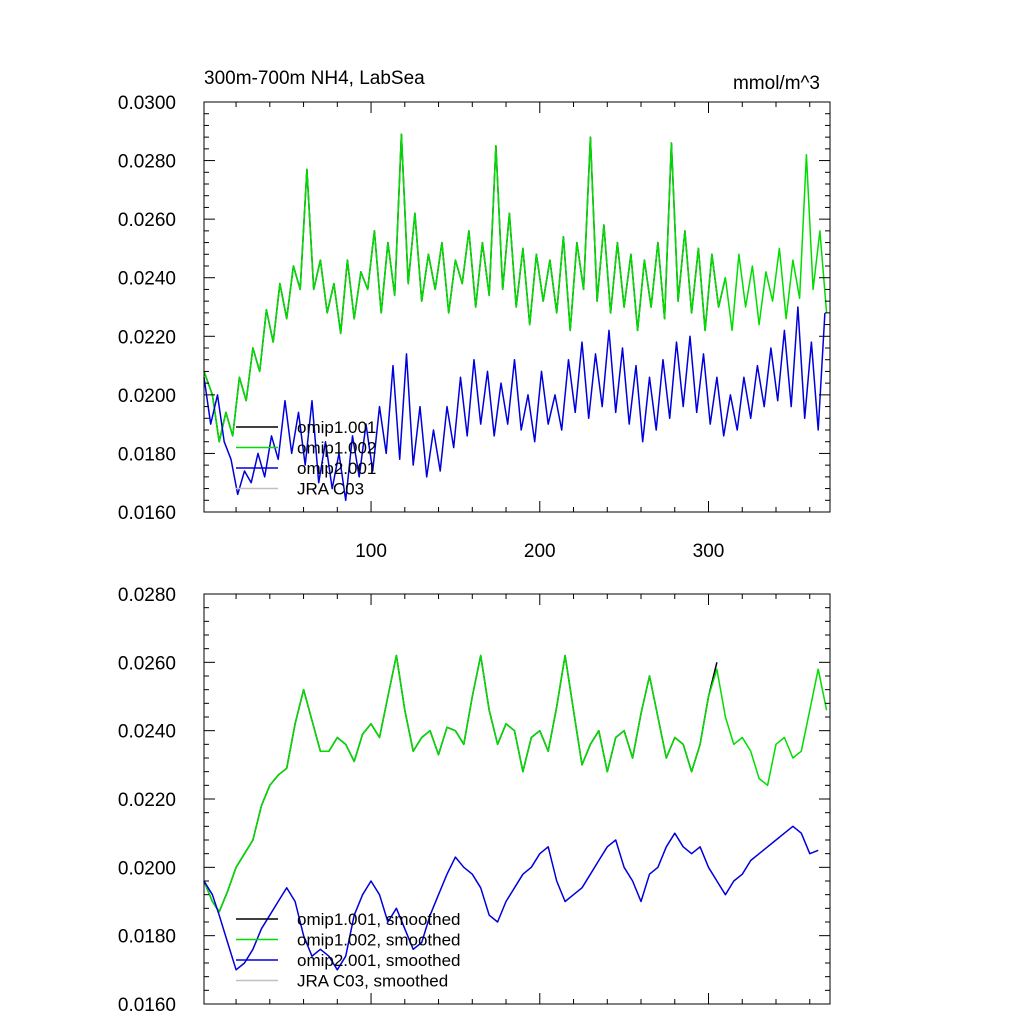  Describe the element at coordinates (371, 551) in the screenshot. I see `x-tick-label: 100` at that location.